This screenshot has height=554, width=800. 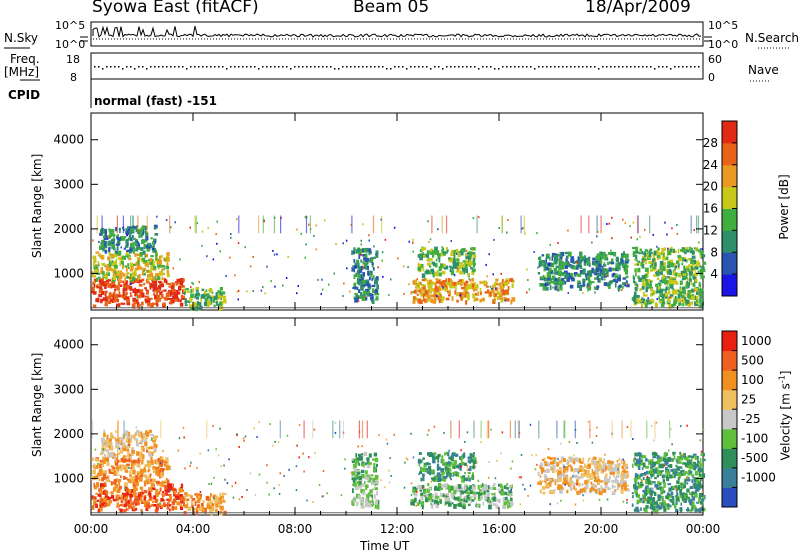 What do you see at coordinates (155, 101) in the screenshot?
I see `cpid-value: normal (fast) -151` at bounding box center [155, 101].